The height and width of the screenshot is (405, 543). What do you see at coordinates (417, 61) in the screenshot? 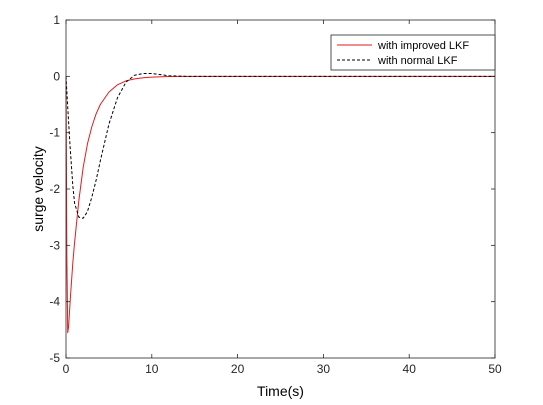
I see `legend-label-normal-lkf: with normal LKF` at bounding box center [417, 61].